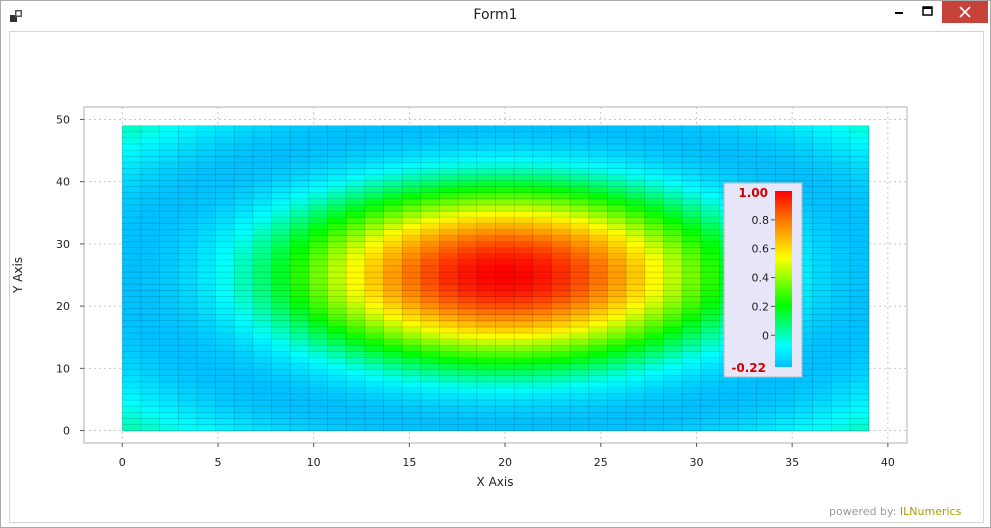 The height and width of the screenshot is (528, 991). Describe the element at coordinates (495, 16) in the screenshot. I see `title-bar: Form1` at that location.